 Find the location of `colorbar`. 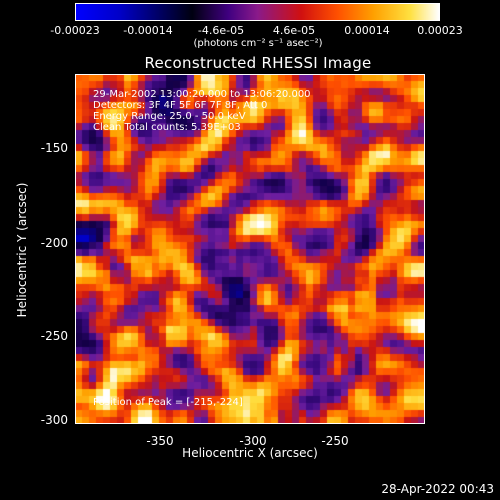

colorbar is located at coordinates (257, 12).